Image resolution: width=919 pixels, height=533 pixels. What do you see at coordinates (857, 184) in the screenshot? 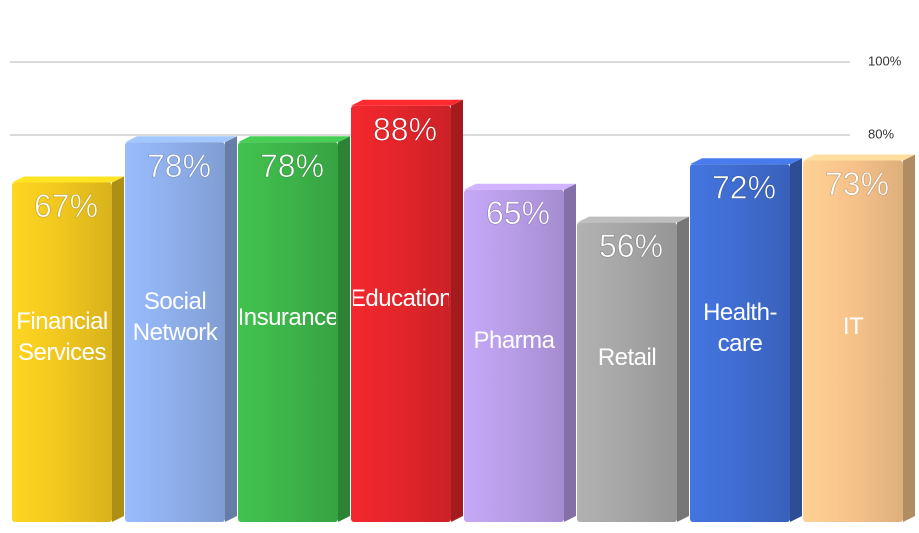
I see `value-label: 73%` at bounding box center [857, 184].